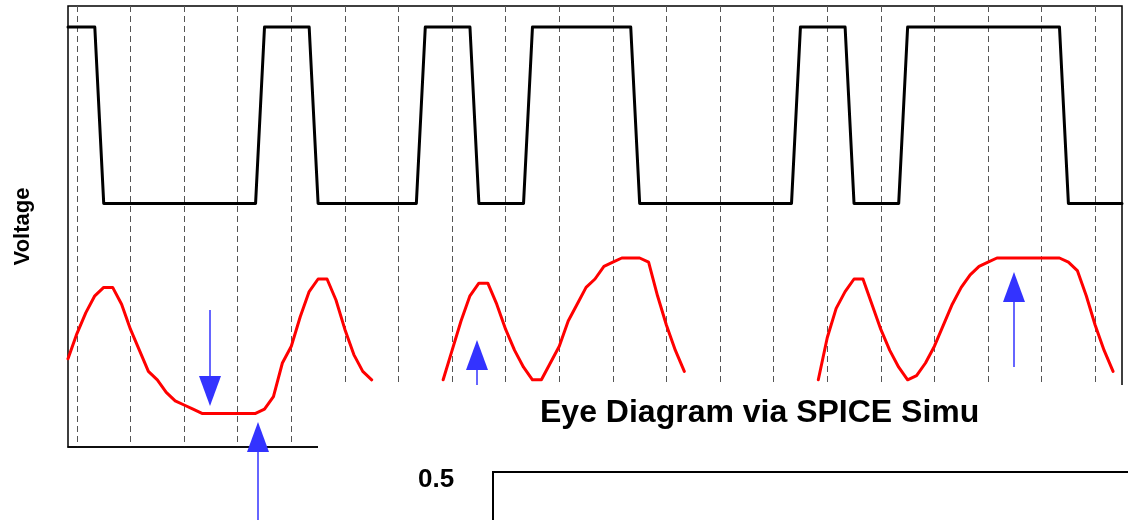 This screenshot has width=1128, height=520. What do you see at coordinates (436, 478) in the screenshot?
I see `text: 0.5` at bounding box center [436, 478].